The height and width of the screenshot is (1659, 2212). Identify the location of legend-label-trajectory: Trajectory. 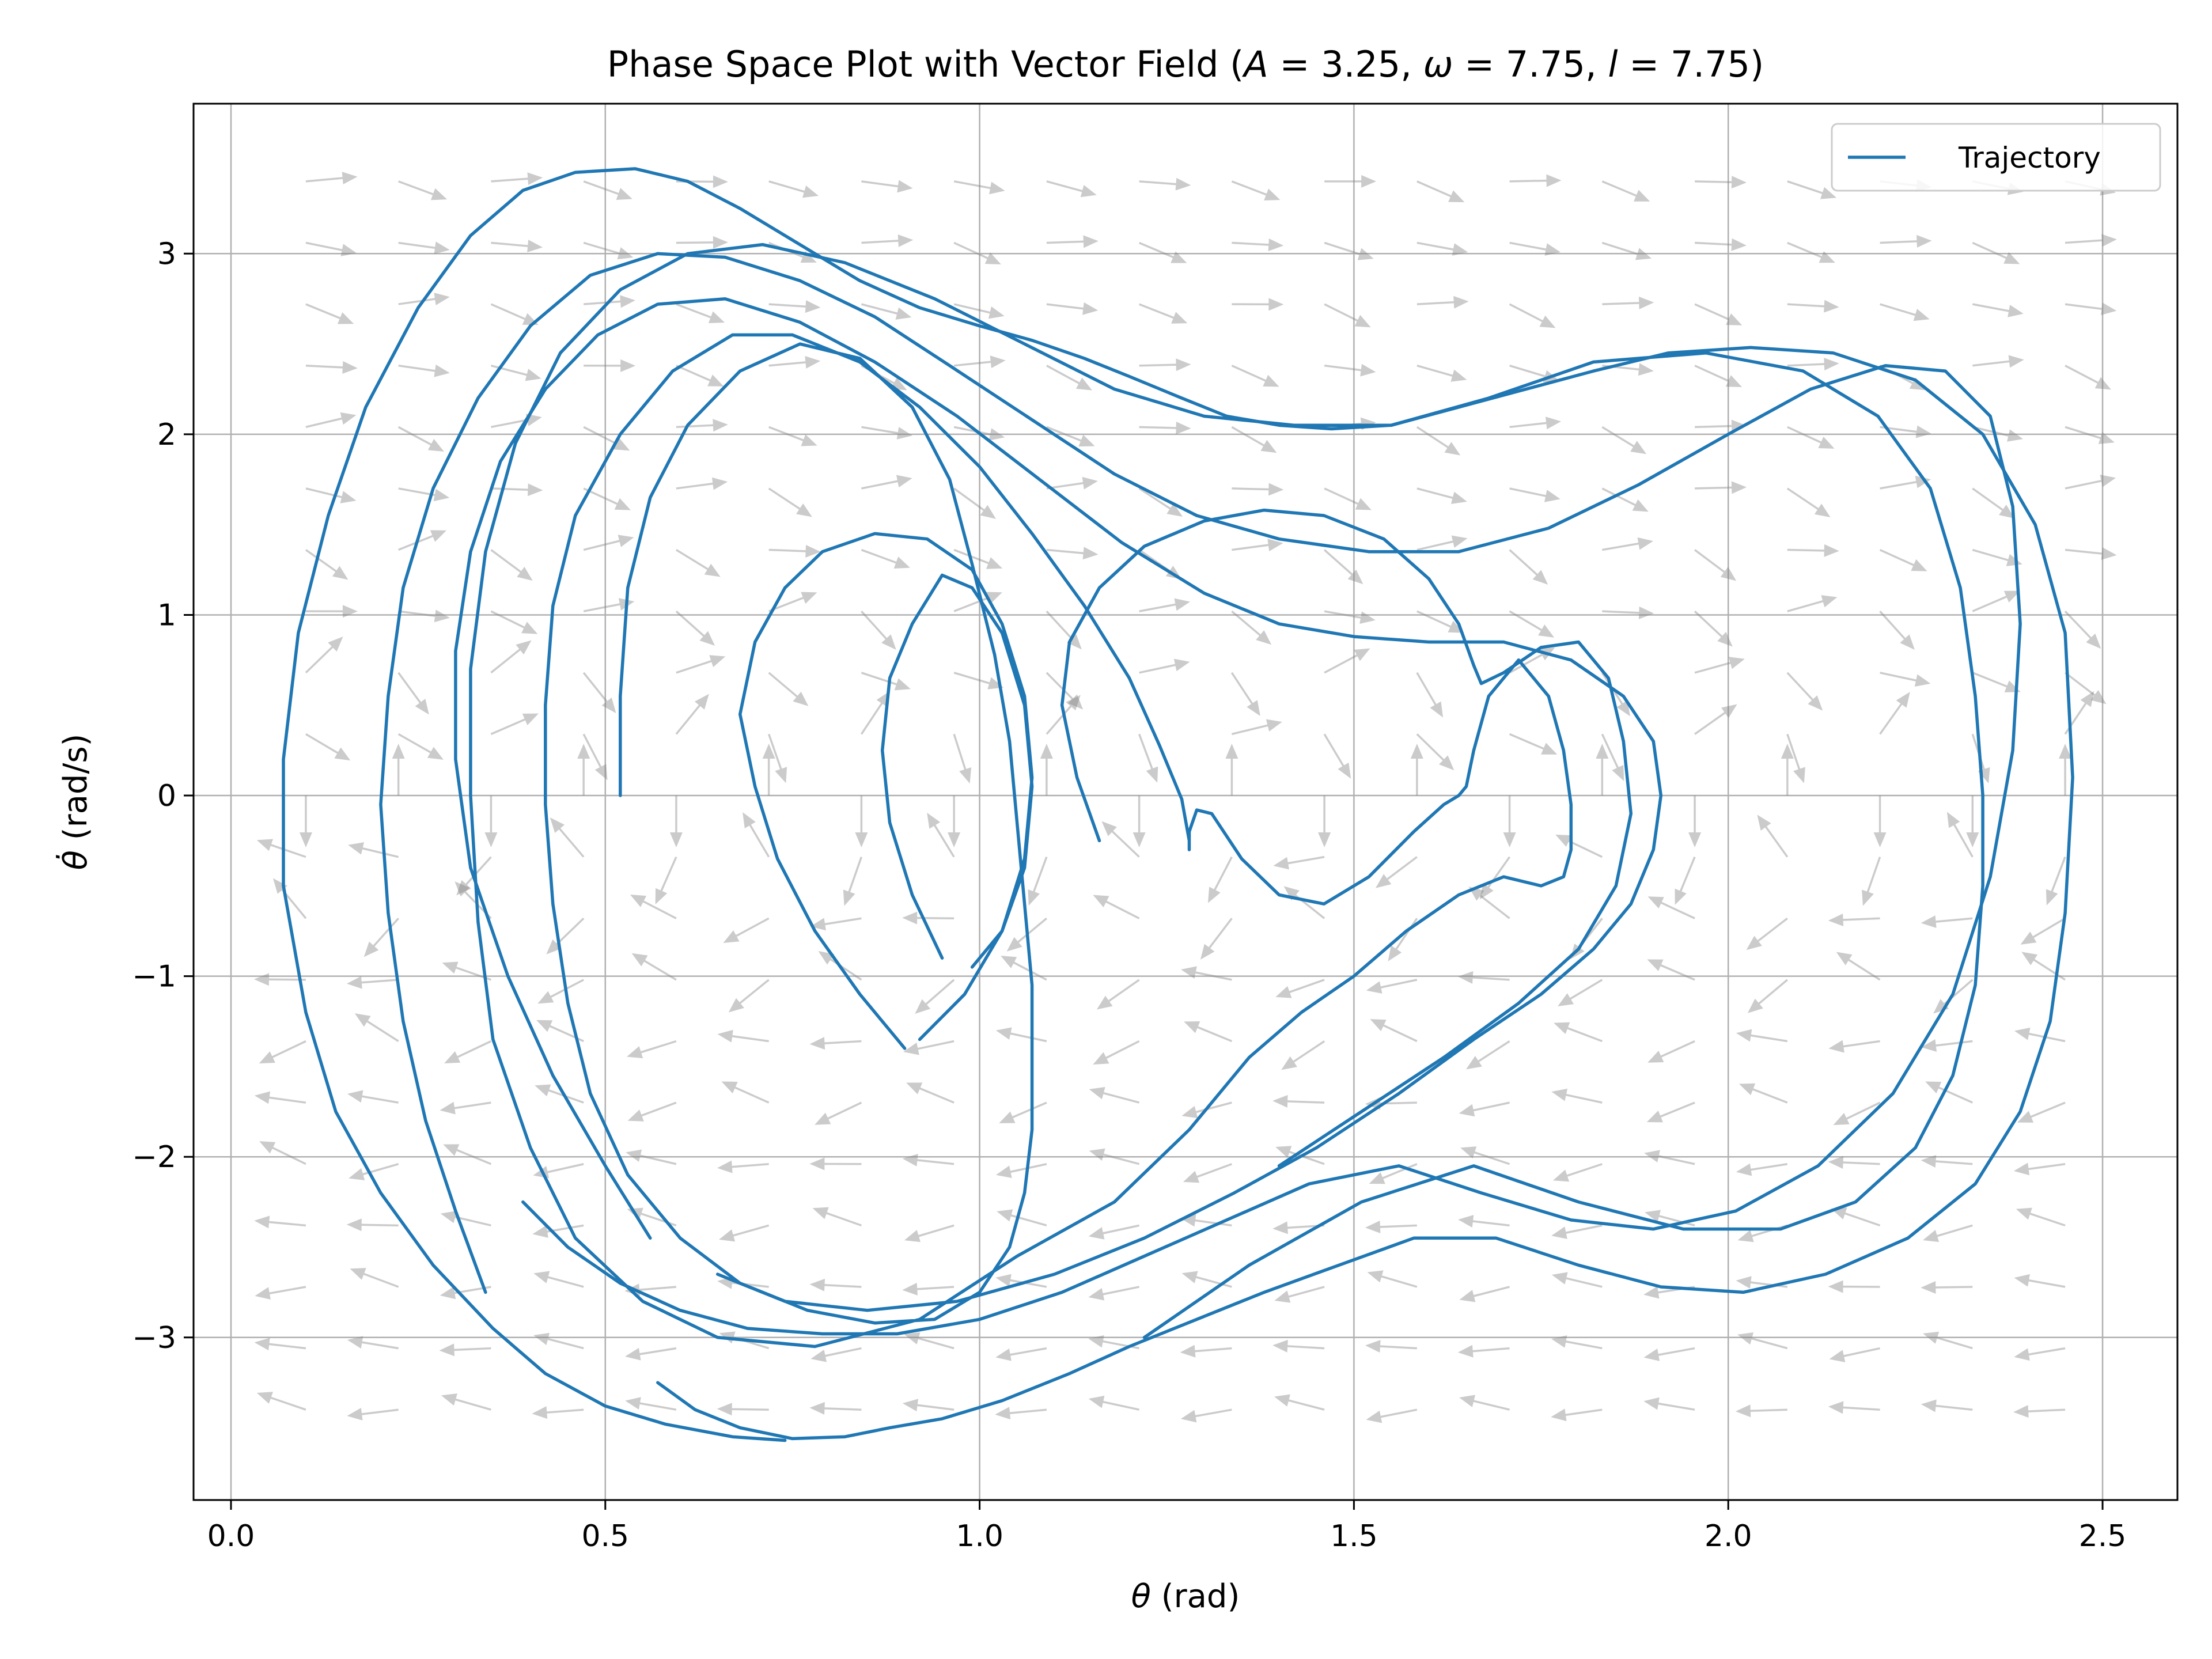
(2029, 158).